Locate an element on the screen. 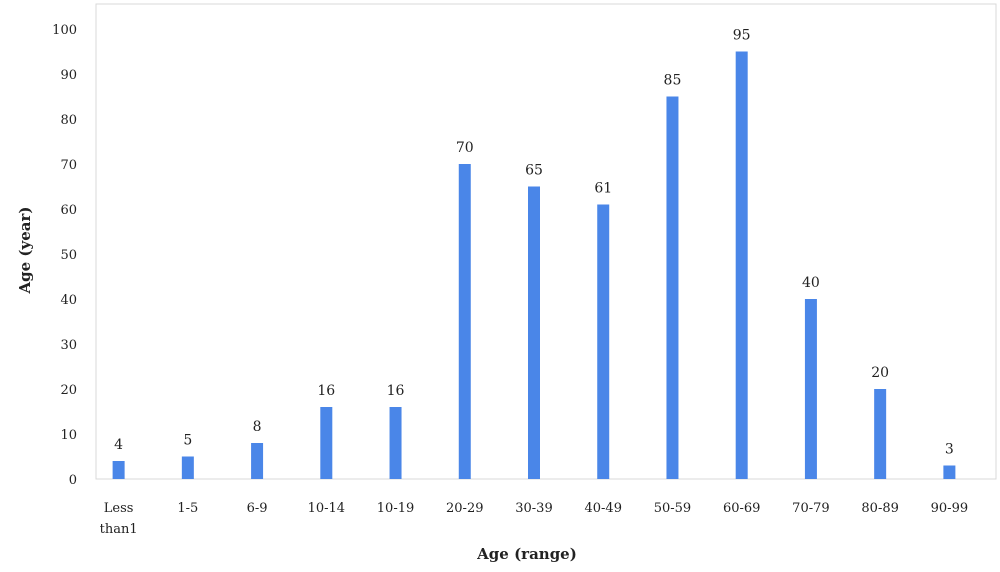  x-tick-label: 30-39 is located at coordinates (533, 508).